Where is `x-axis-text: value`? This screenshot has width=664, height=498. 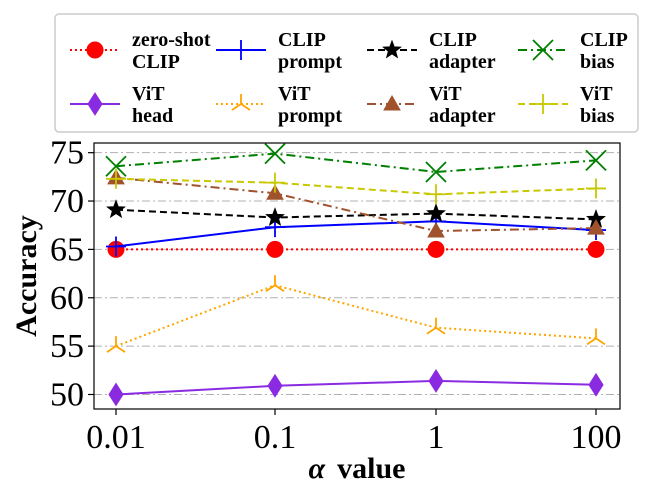 x-axis-text: value is located at coordinates (371, 468).